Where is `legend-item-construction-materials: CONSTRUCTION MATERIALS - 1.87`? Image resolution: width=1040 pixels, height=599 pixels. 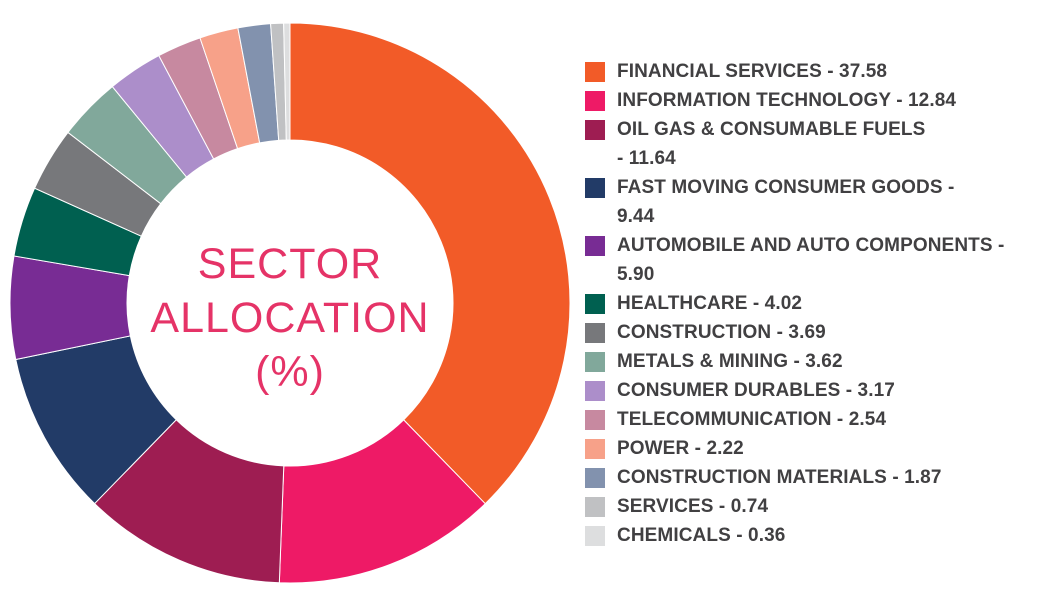 legend-item-construction-materials: CONSTRUCTION MATERIALS - 1.87 is located at coordinates (811, 477).